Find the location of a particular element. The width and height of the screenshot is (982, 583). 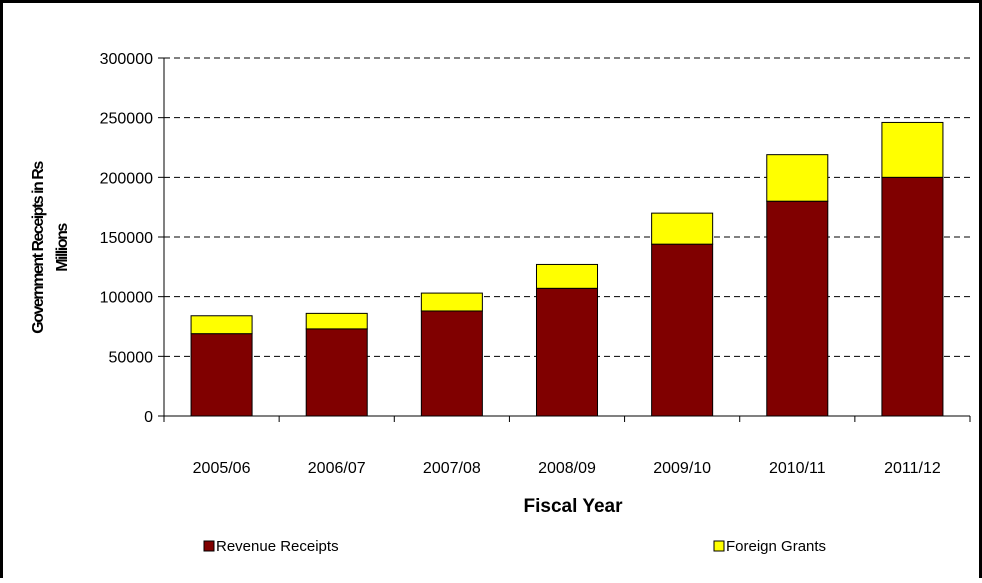

legend-label-foreign-grants: Foreign Grants is located at coordinates (776, 546).